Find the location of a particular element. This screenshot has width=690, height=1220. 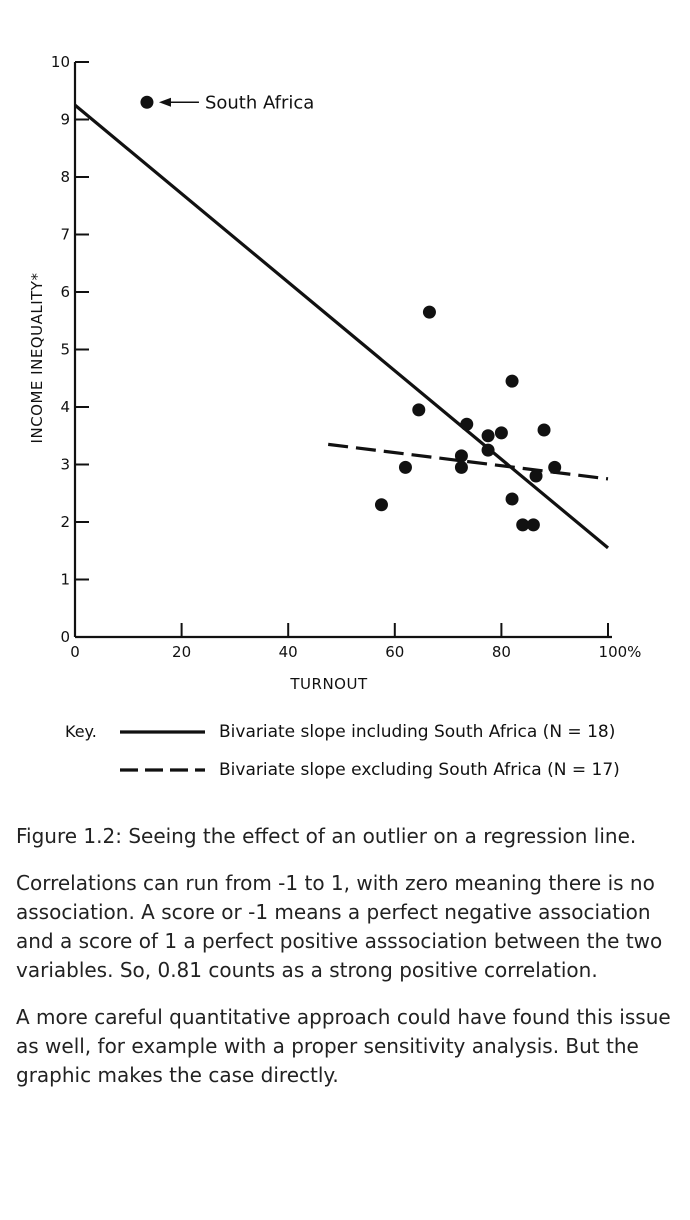

y-tick-label: 6 is located at coordinates (65, 292).